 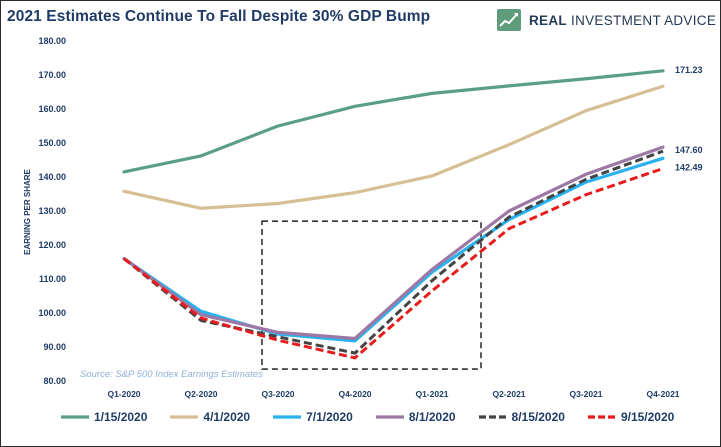 I want to click on x-tick-label: Q1-2020, so click(x=123, y=394).